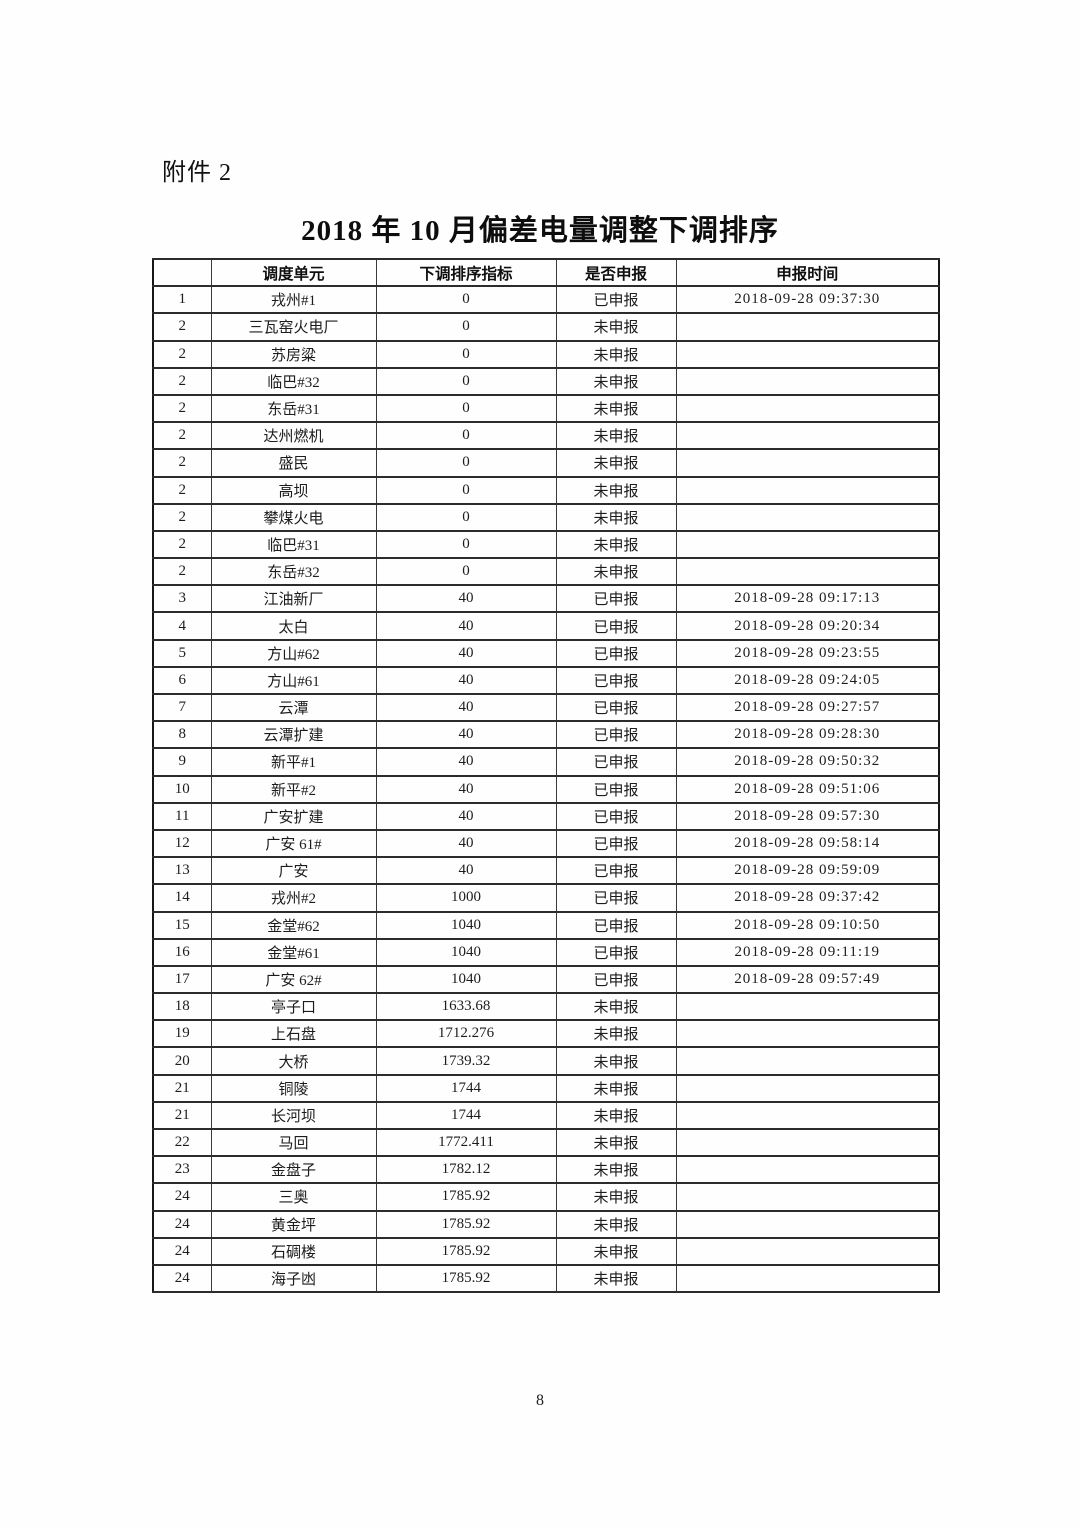  I want to click on indicator-cell: 1744, so click(466, 1088).